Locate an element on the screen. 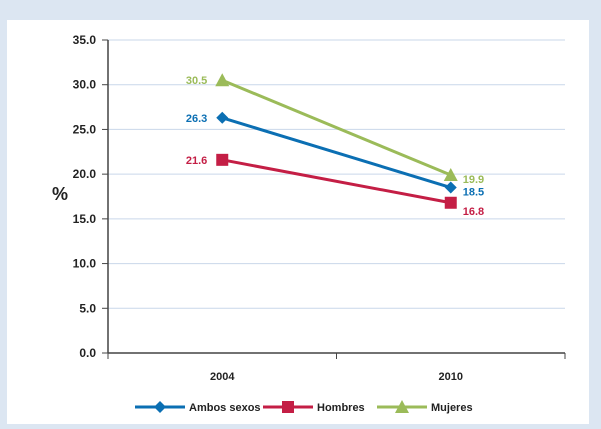  y-tick-label: 15.0 is located at coordinates (85, 219).